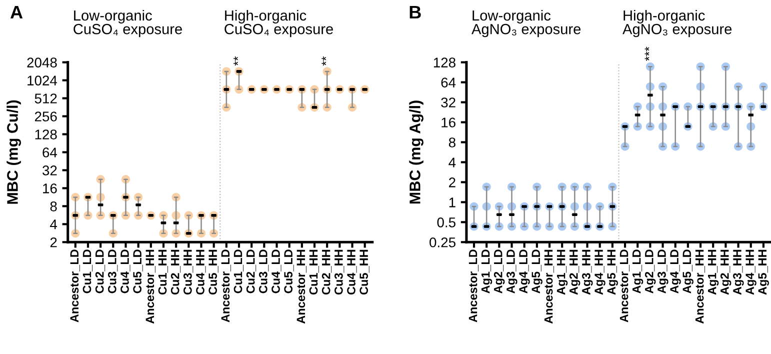  I want to click on y-tick-label: 512, so click(45, 99).